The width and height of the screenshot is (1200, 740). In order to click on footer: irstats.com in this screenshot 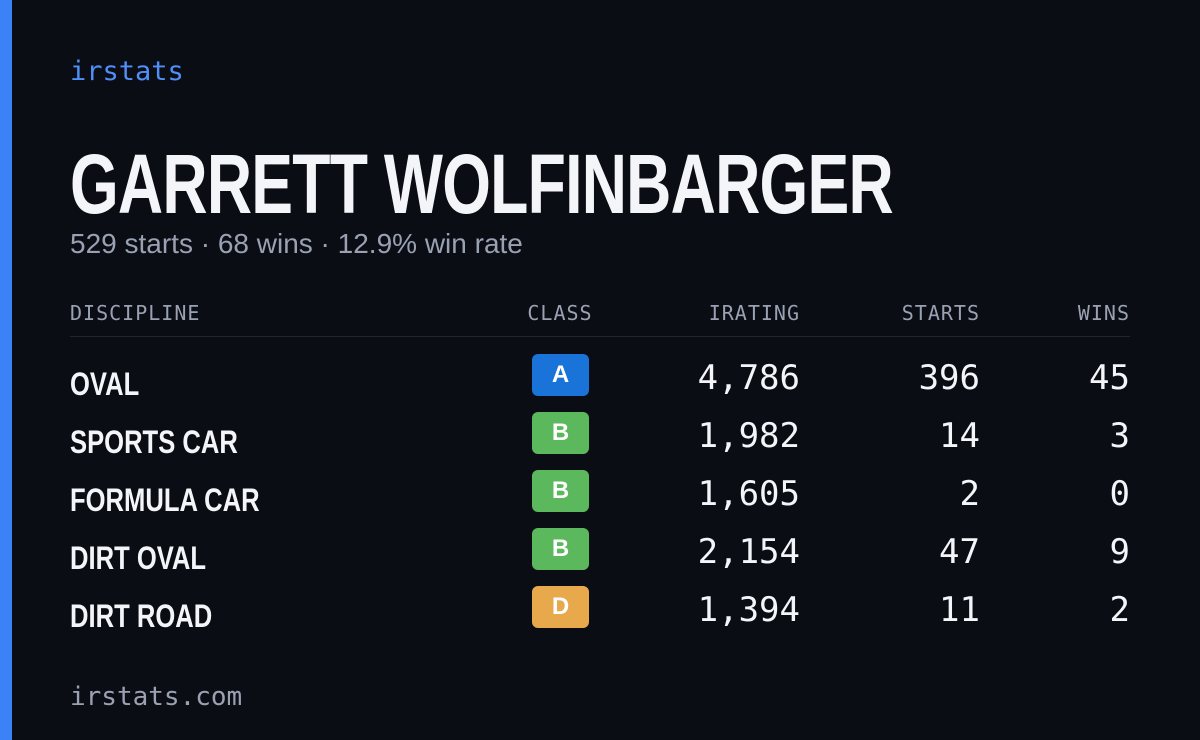, I will do `click(156, 697)`.